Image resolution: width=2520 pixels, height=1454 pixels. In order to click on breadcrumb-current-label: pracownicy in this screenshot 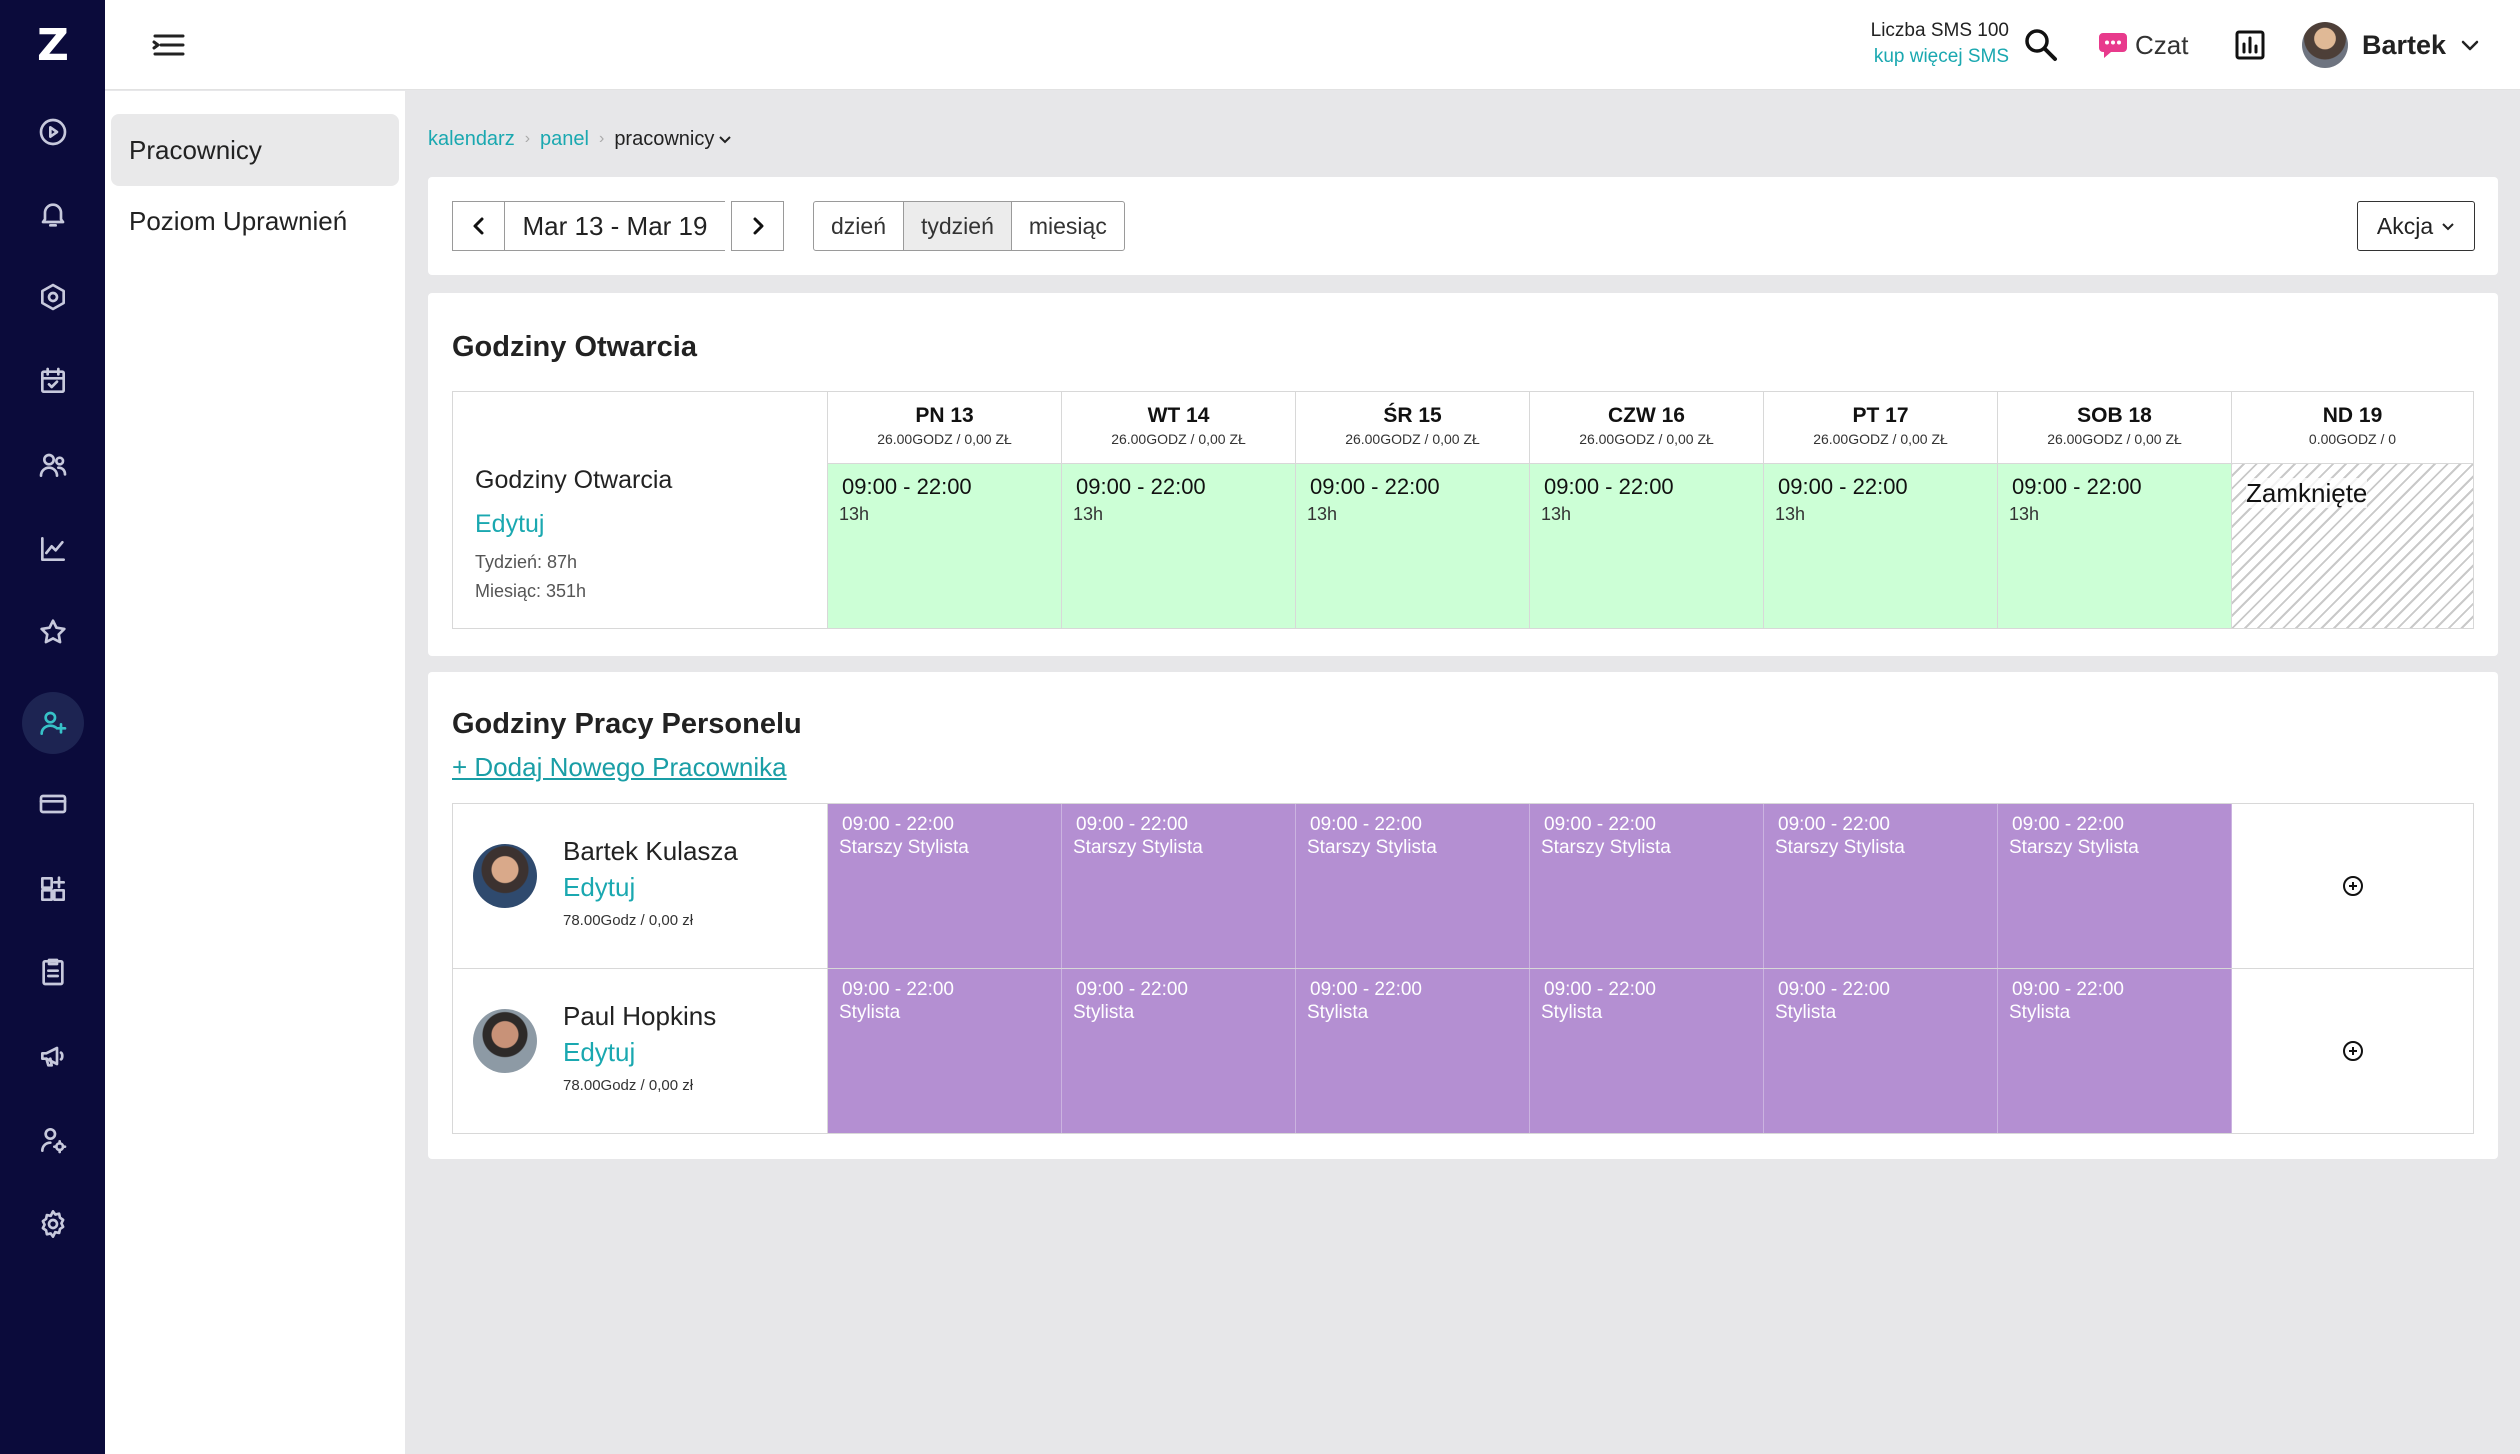, I will do `click(664, 138)`.